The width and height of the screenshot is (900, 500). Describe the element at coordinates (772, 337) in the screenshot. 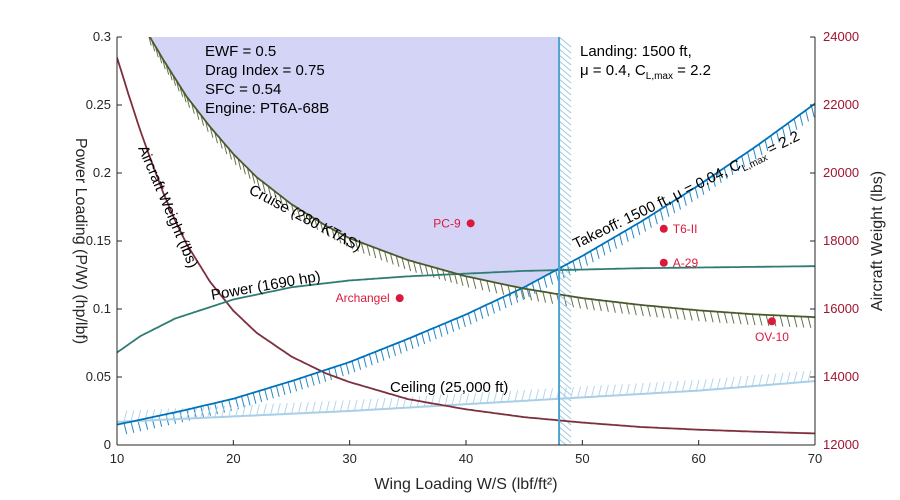

I see `point-label-ov-10: OV-10` at that location.